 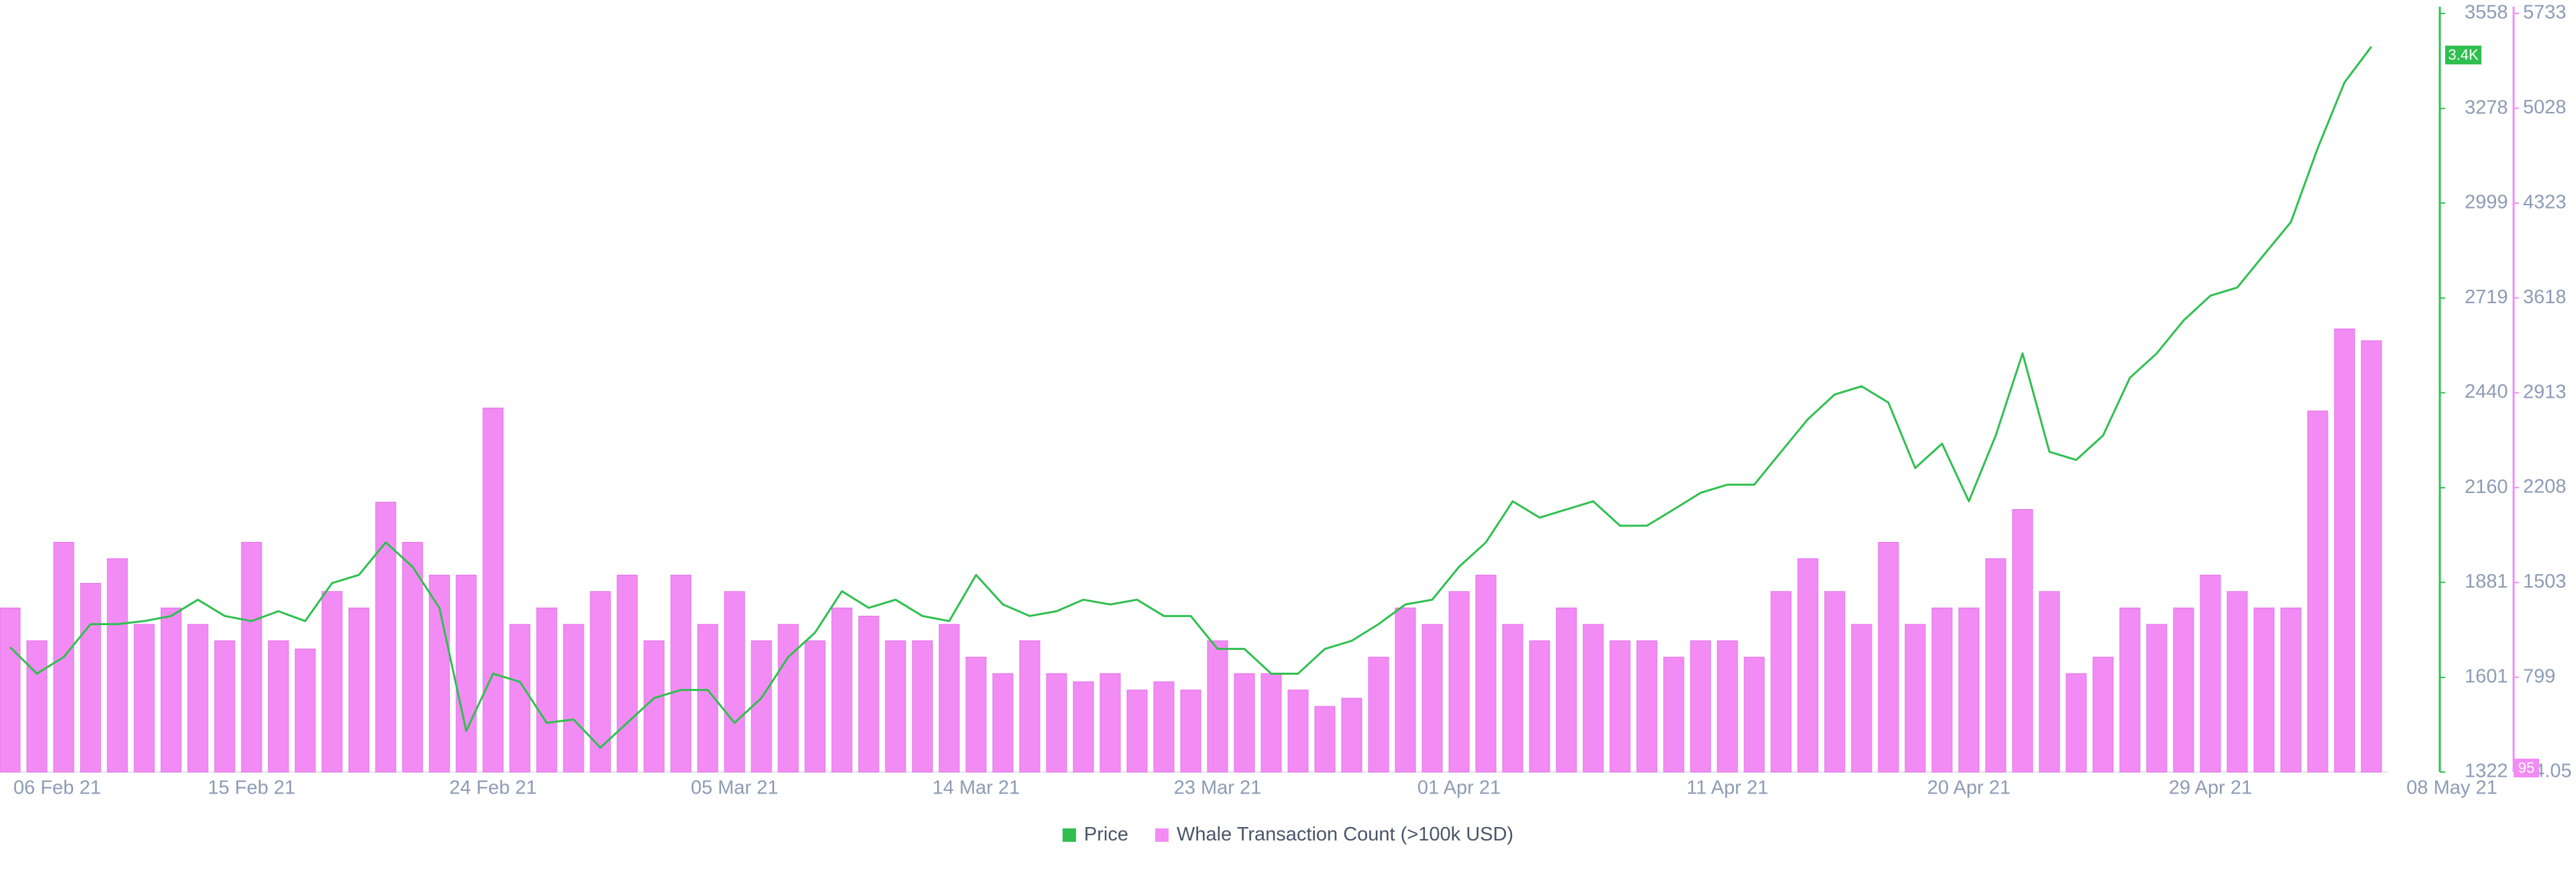 I want to click on legend-label: Price, so click(x=1105, y=834).